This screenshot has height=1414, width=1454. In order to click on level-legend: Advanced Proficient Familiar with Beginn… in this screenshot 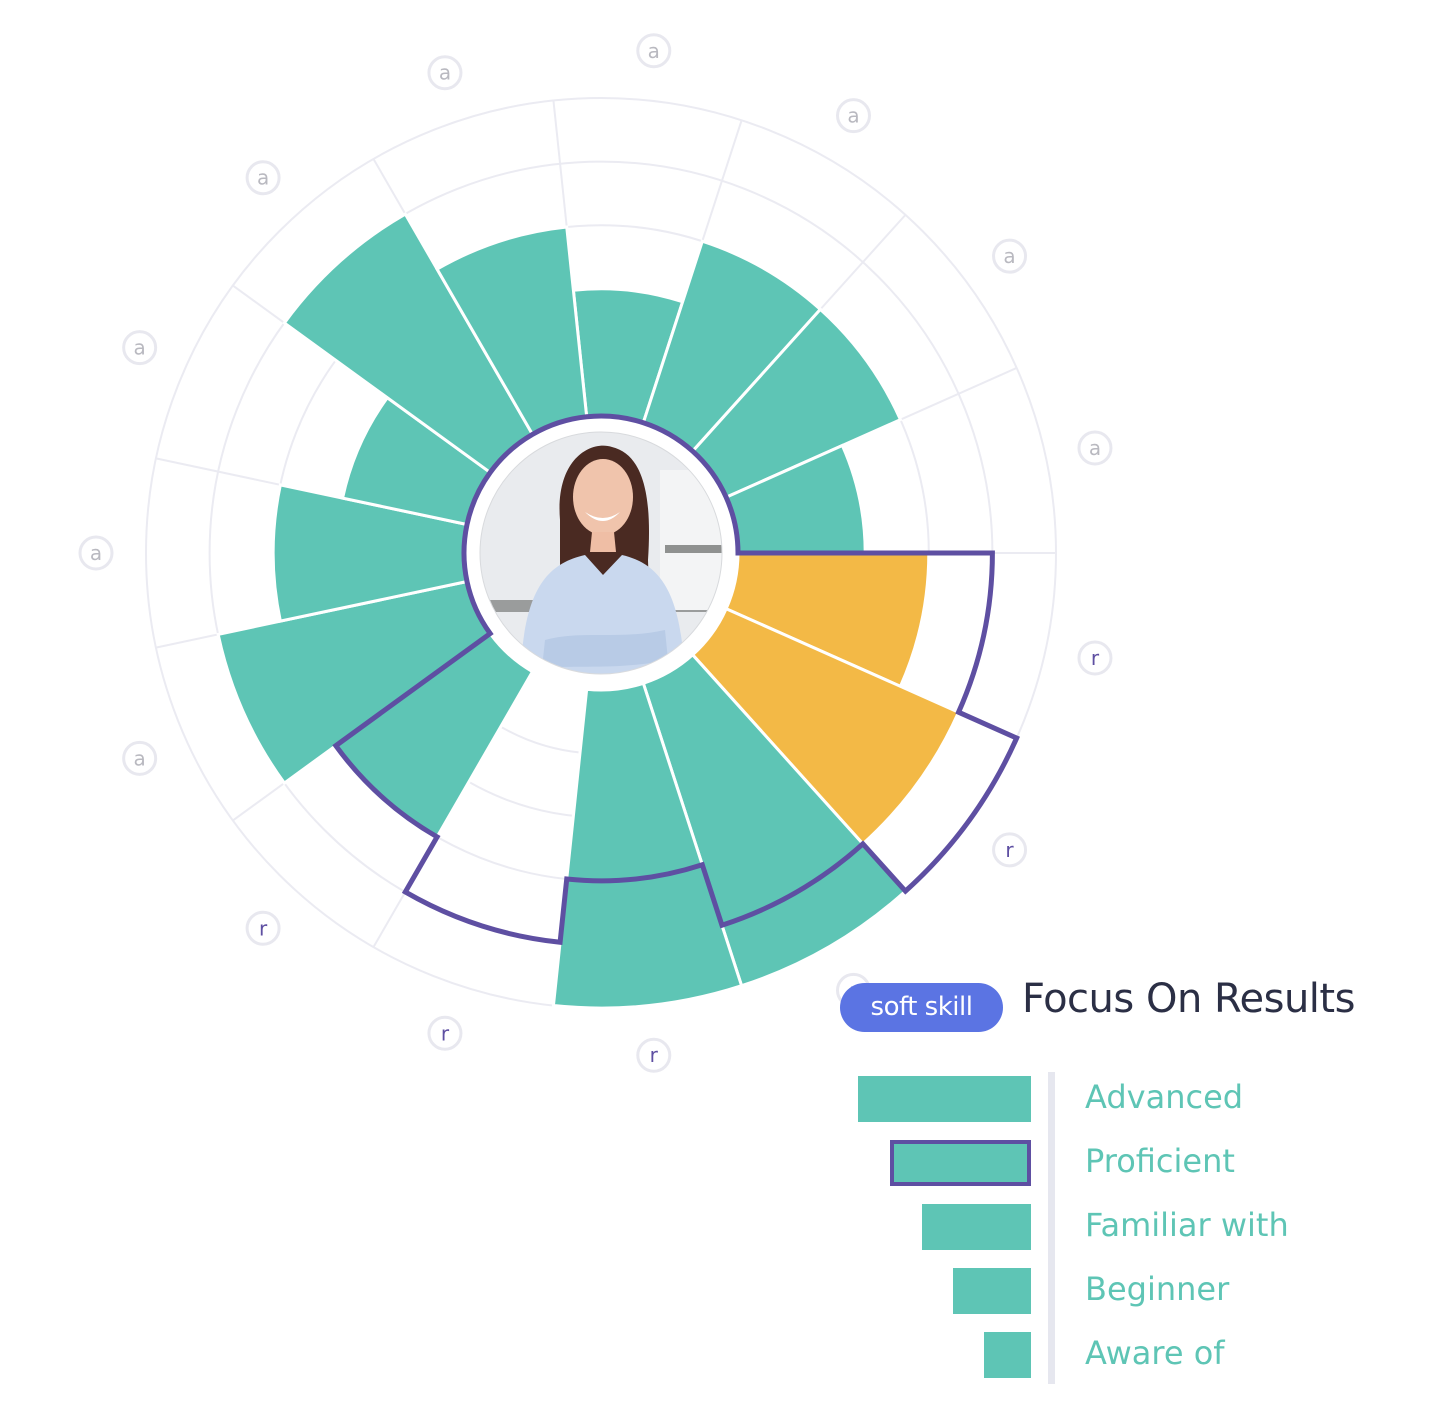, I will do `click(1120, 1232)`.